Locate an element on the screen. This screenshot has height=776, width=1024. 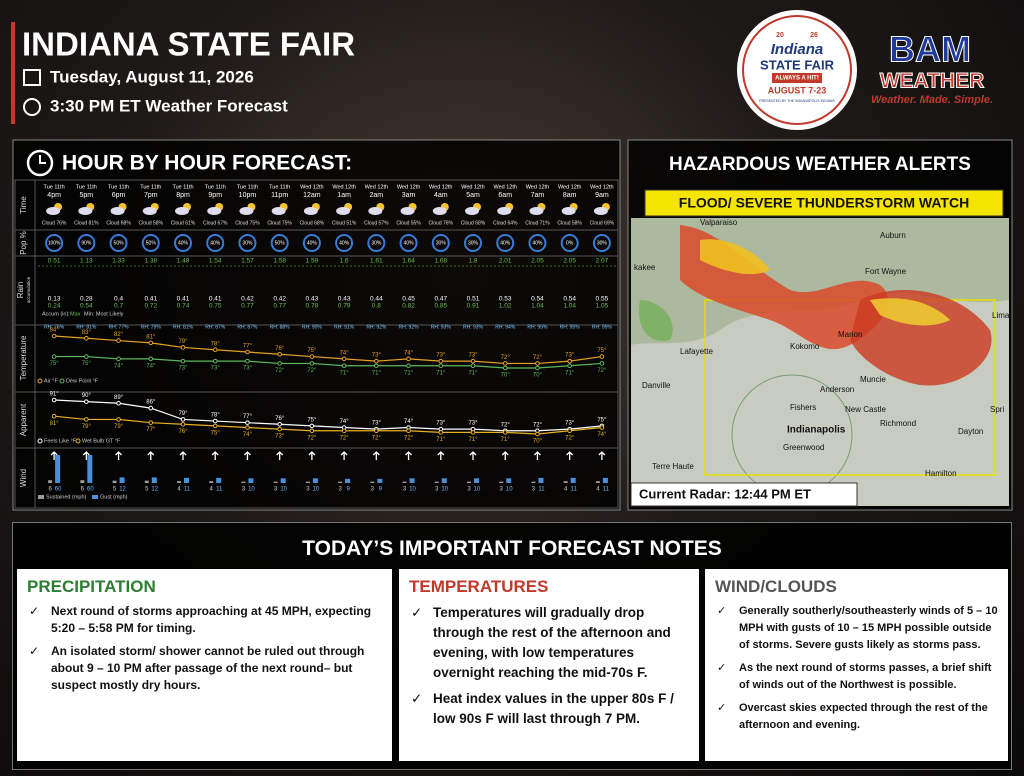
rain-min: 0.54 is located at coordinates (537, 299).